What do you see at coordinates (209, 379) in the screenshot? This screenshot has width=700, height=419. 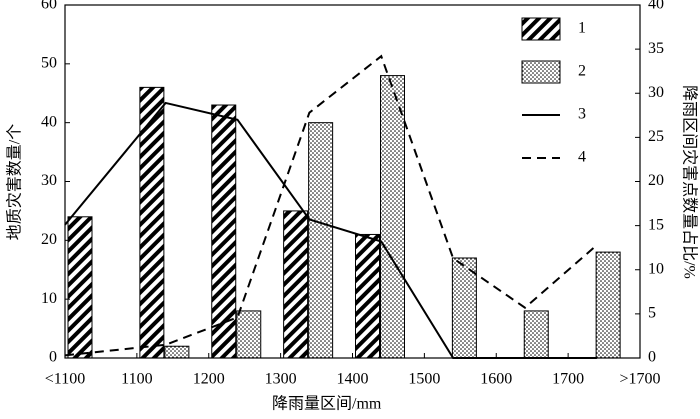 I see `x-tick-label: 1200` at bounding box center [209, 379].